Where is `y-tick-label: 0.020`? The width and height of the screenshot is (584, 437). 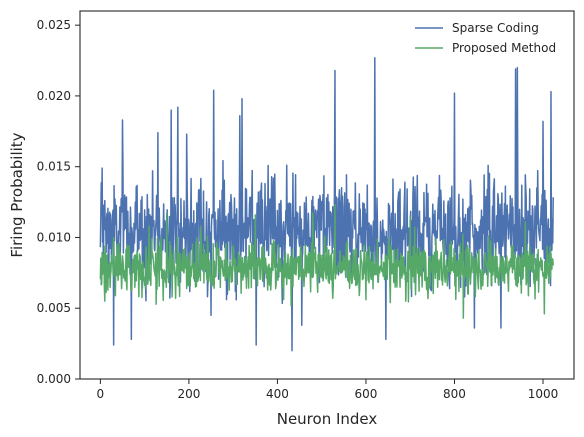
y-tick-label: 0.020 is located at coordinates (54, 96).